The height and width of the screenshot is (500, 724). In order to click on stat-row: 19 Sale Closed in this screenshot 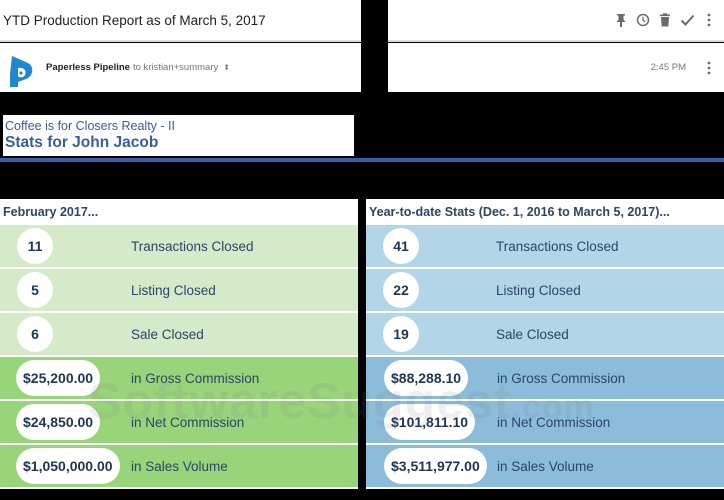, I will do `click(545, 335)`.